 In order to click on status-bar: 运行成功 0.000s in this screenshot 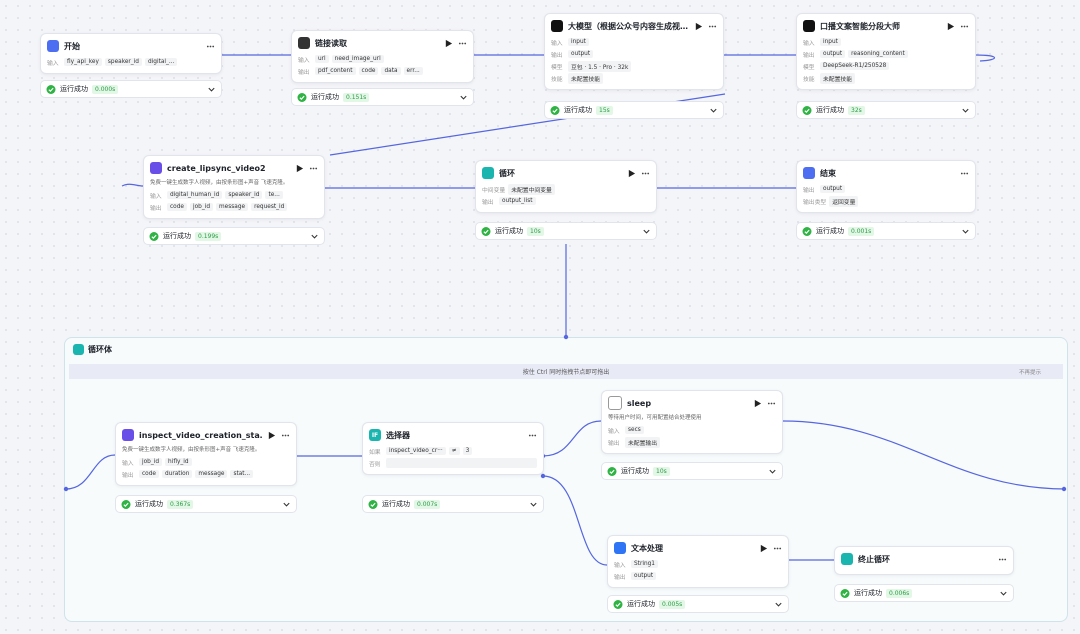, I will do `click(131, 89)`.